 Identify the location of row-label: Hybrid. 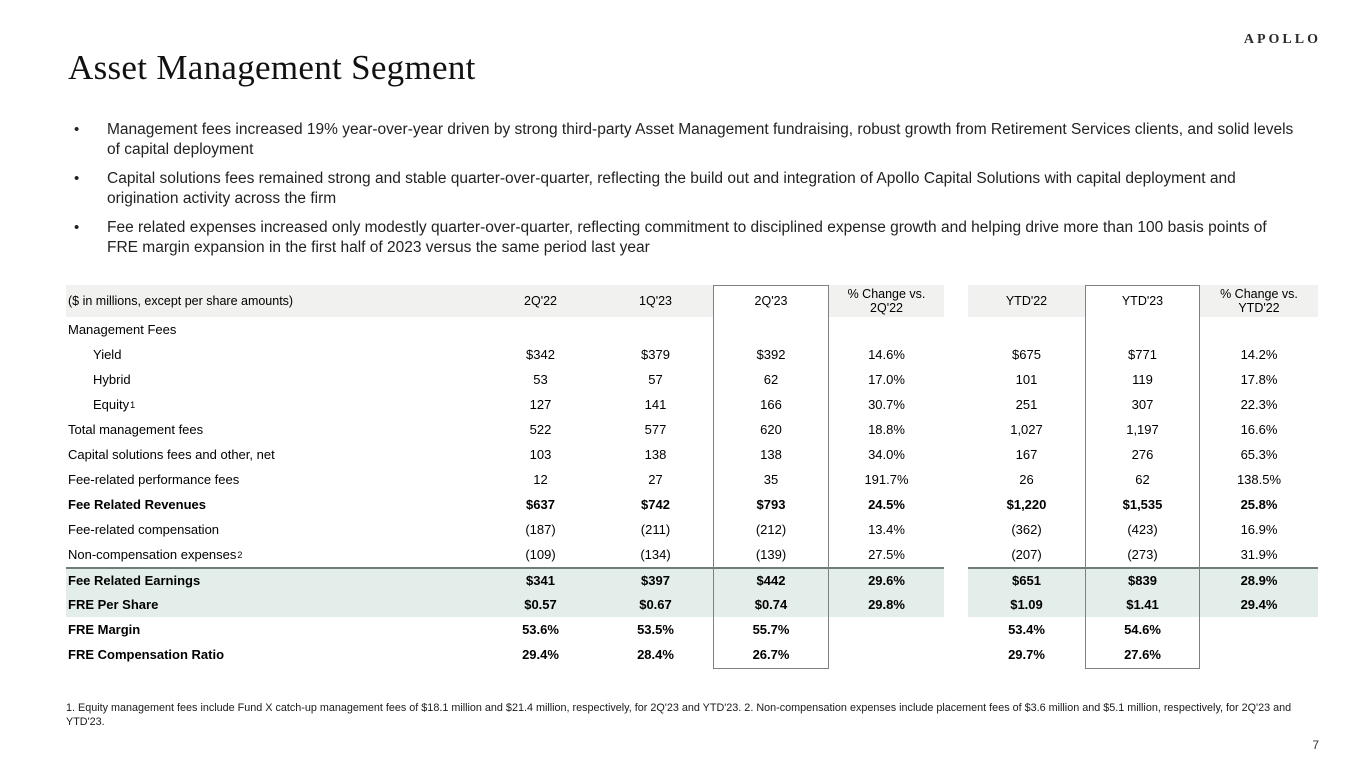
(112, 379).